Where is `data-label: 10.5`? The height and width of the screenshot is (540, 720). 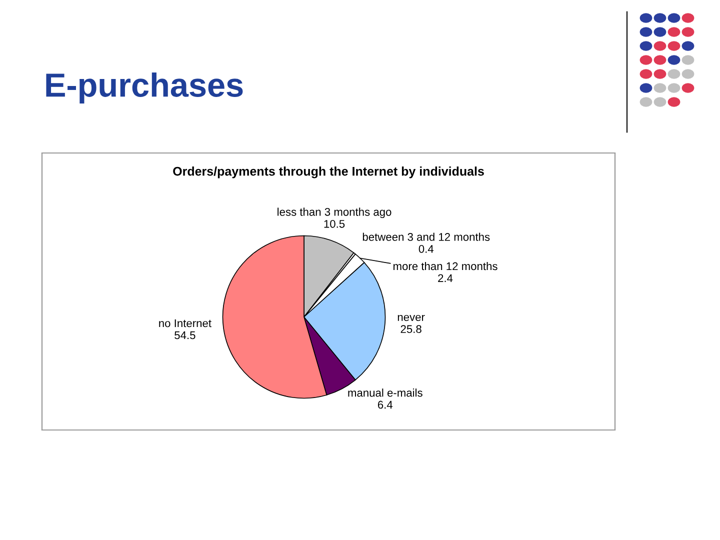
data-label: 10.5 is located at coordinates (334, 224).